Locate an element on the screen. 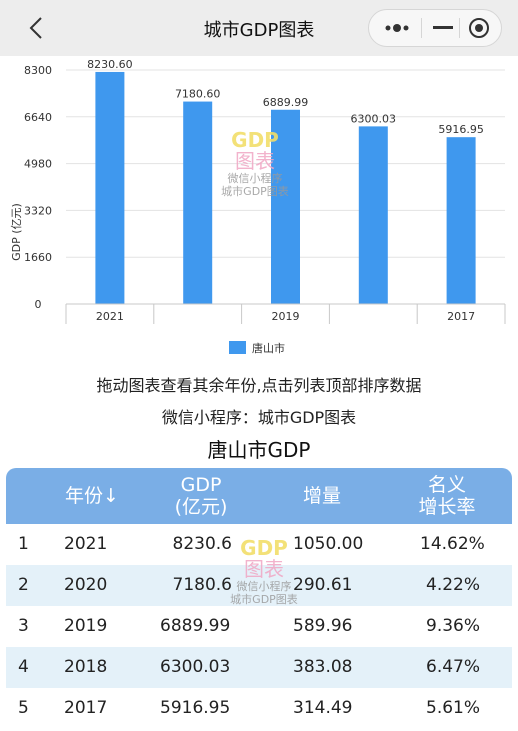  gdp-cell: 6300.03 is located at coordinates (195, 667).